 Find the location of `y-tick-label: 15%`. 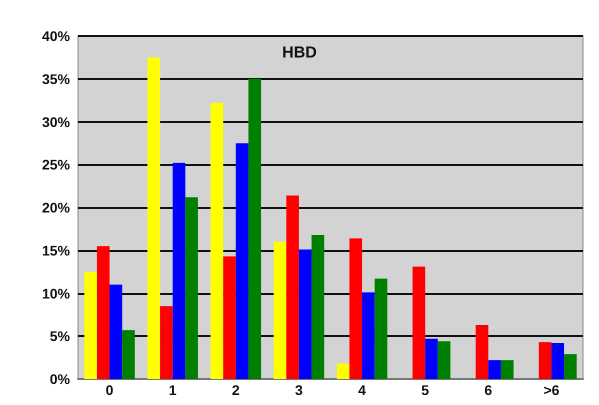

y-tick-label: 15% is located at coordinates (56, 250).